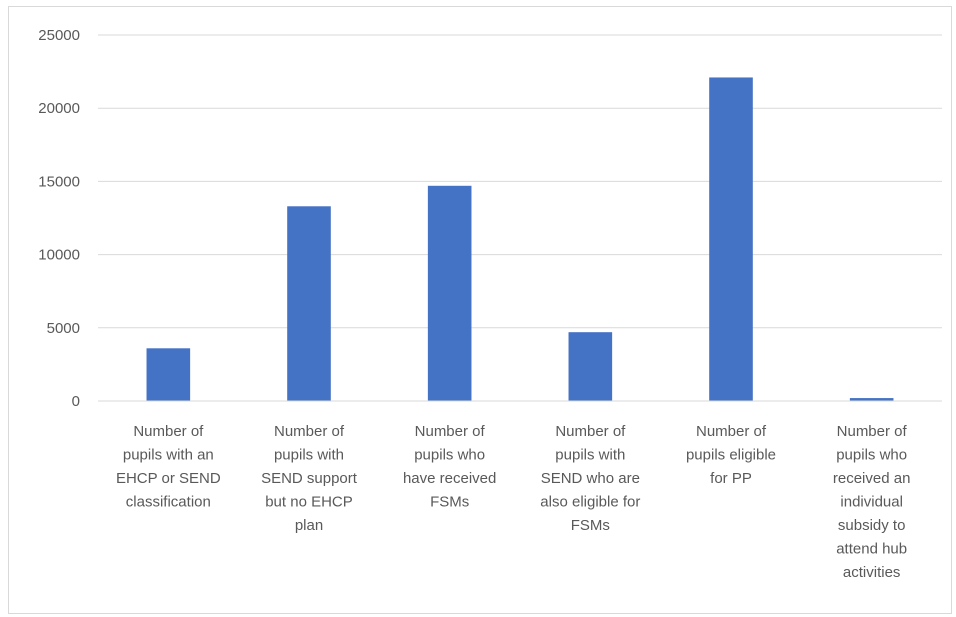 The image size is (956, 617). Describe the element at coordinates (59, 35) in the screenshot. I see `y-tick-label: 25000` at that location.